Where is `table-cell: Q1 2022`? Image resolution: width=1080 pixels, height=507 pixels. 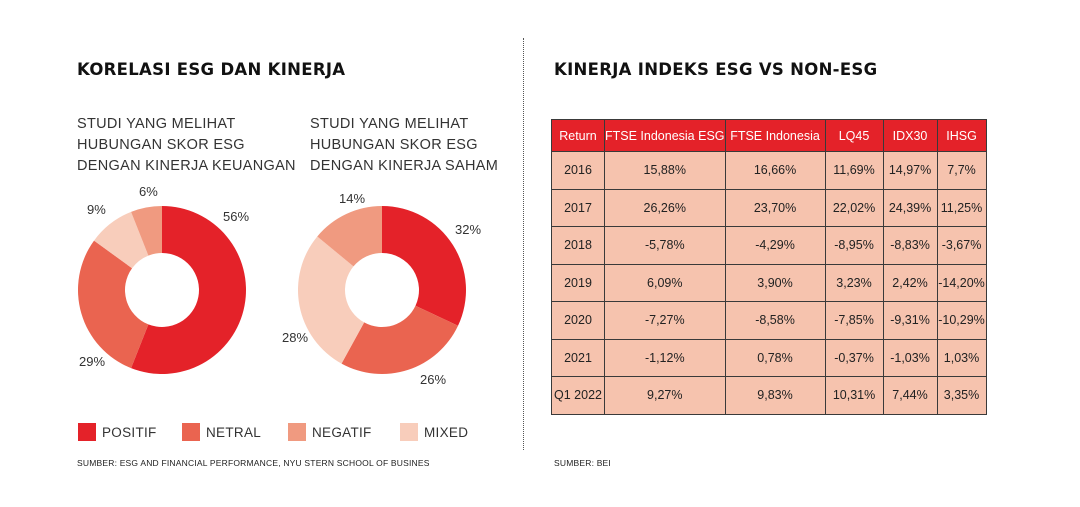
table-cell: Q1 2022 is located at coordinates (578, 395).